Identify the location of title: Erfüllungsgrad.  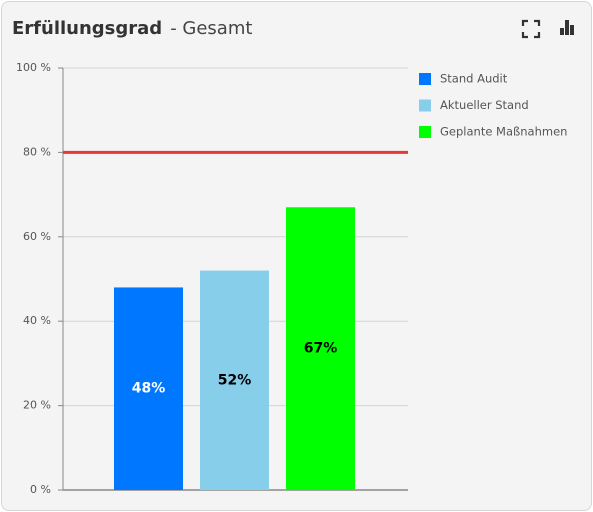
(87, 28).